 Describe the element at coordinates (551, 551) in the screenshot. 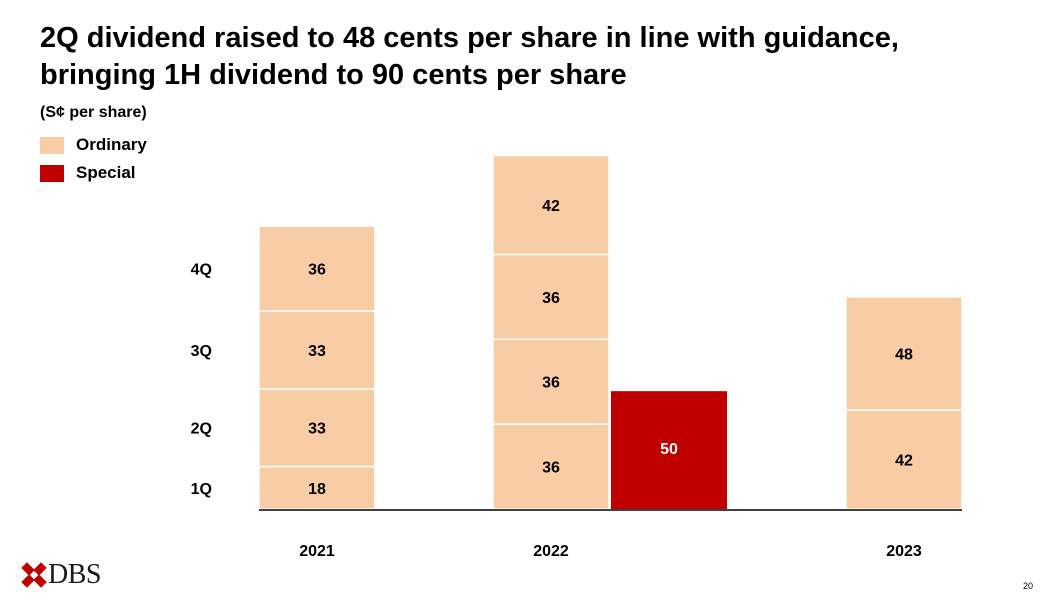

I see `x-tick-label-2022: 2022` at that location.